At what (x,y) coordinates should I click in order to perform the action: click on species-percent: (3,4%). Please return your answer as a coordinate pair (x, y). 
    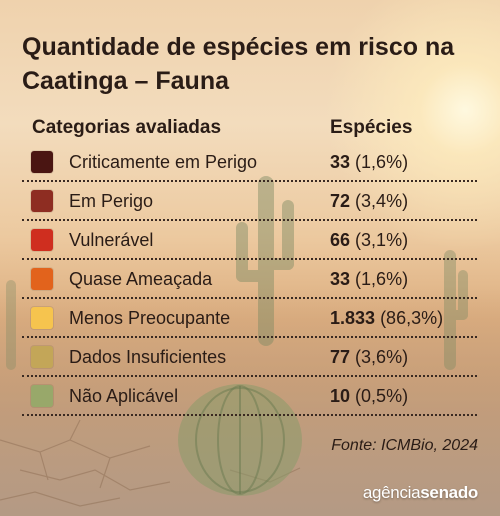
    Looking at the image, I should click on (382, 201).